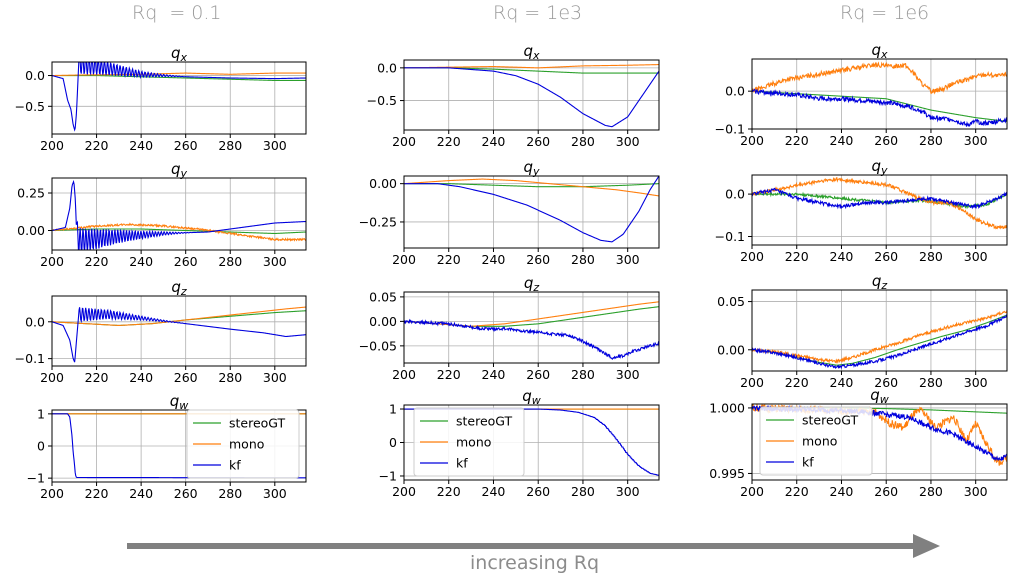  What do you see at coordinates (179, 54) in the screenshot?
I see `panel-title: qx` at bounding box center [179, 54].